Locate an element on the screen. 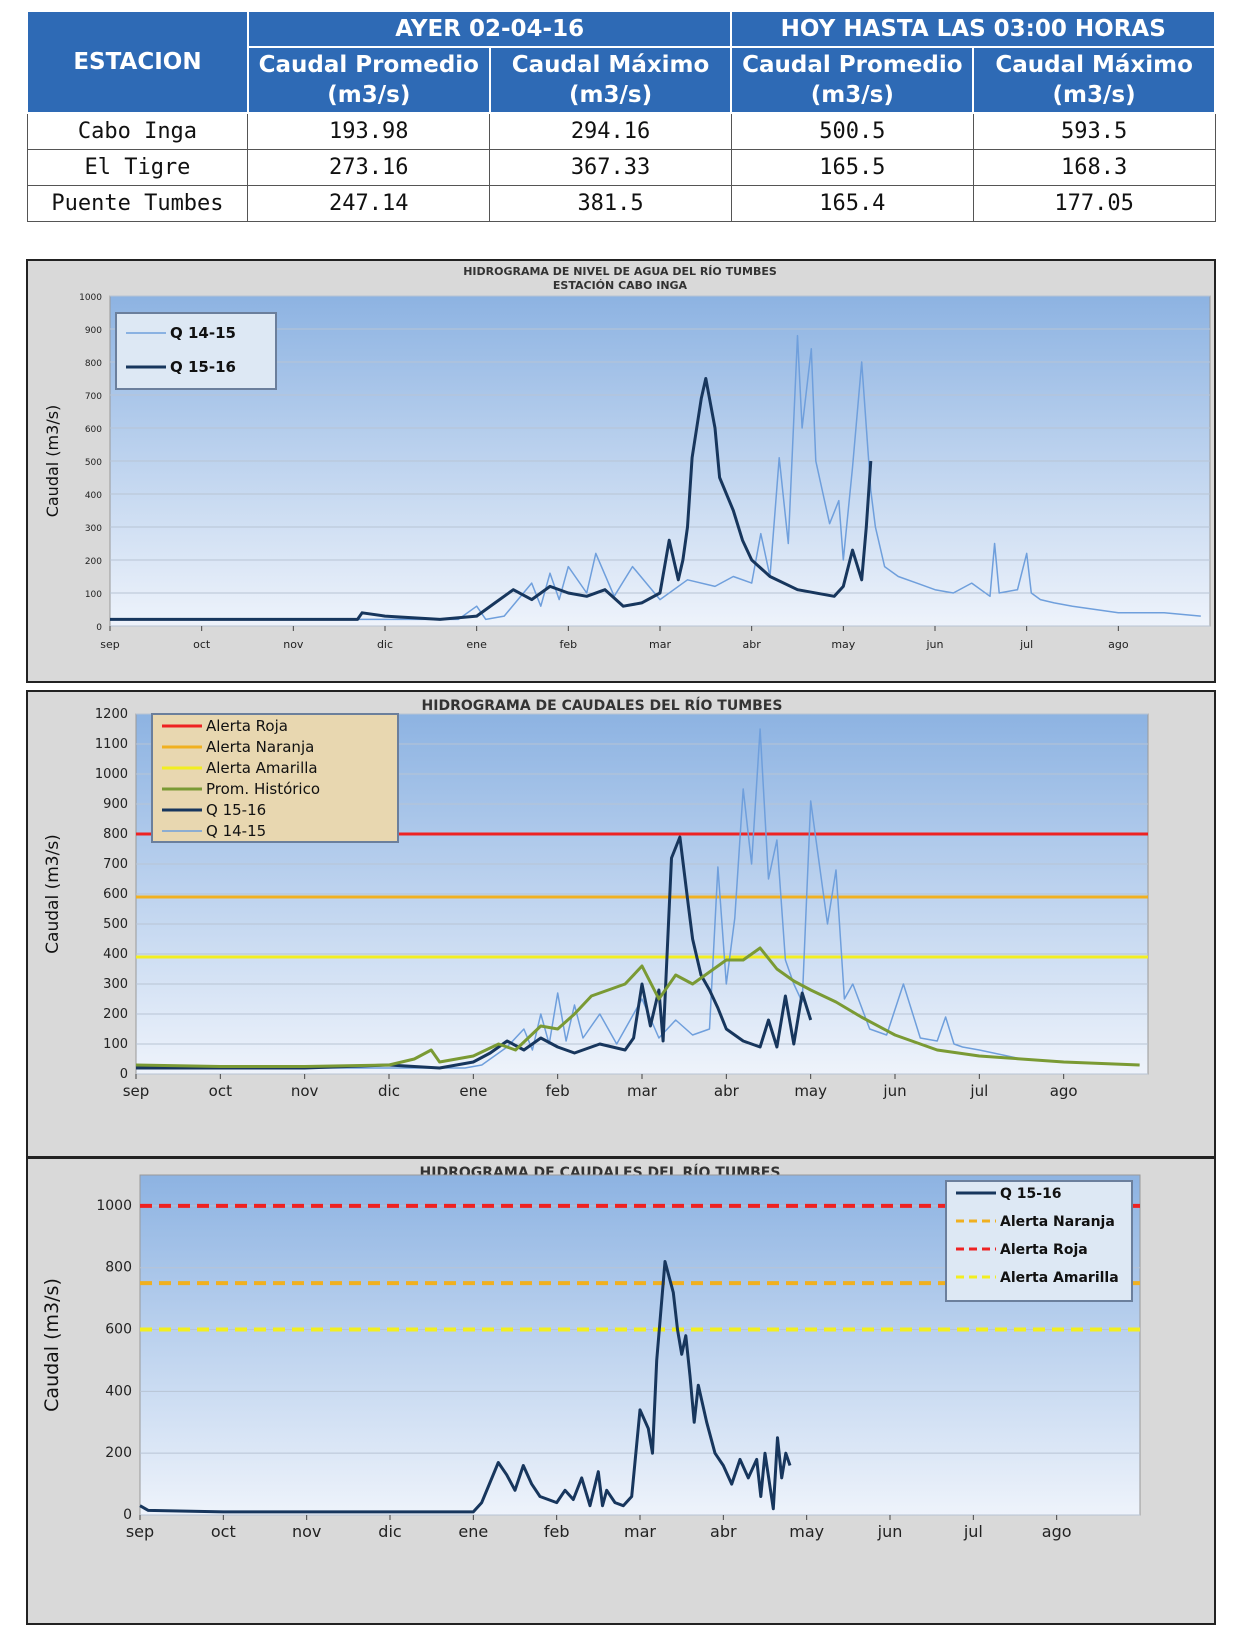 The width and height of the screenshot is (1249, 1635). yesterday-max: 381.5 is located at coordinates (610, 203).